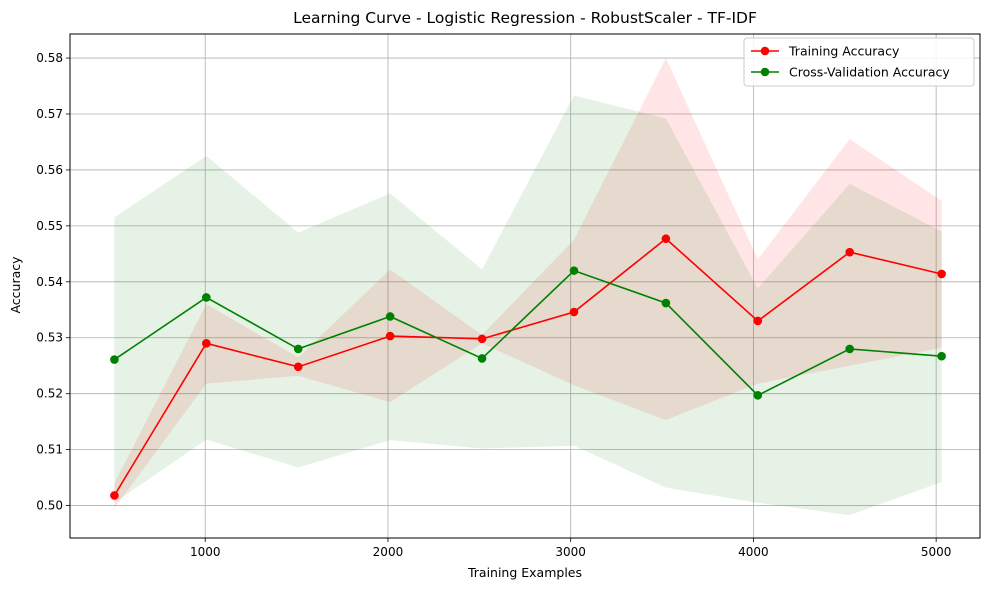 The width and height of the screenshot is (989, 590). Describe the element at coordinates (936, 552) in the screenshot. I see `x-tick-label: 5000` at that location.